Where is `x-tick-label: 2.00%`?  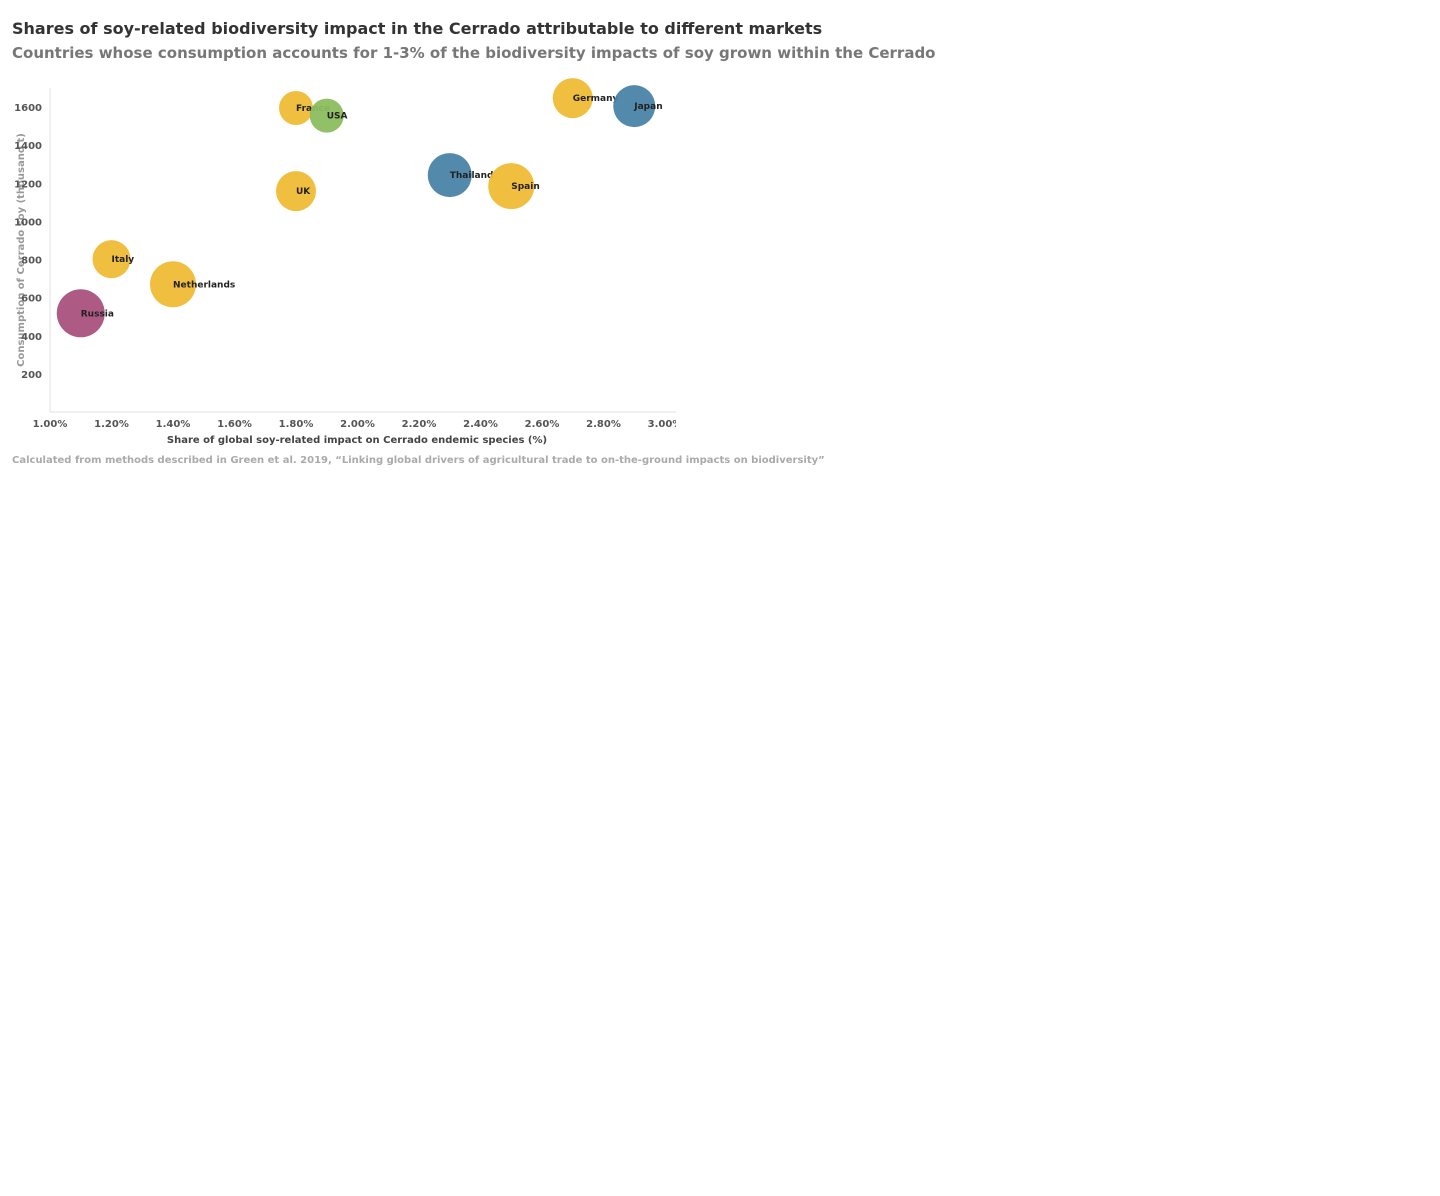
x-tick-label: 2.00% is located at coordinates (357, 424).